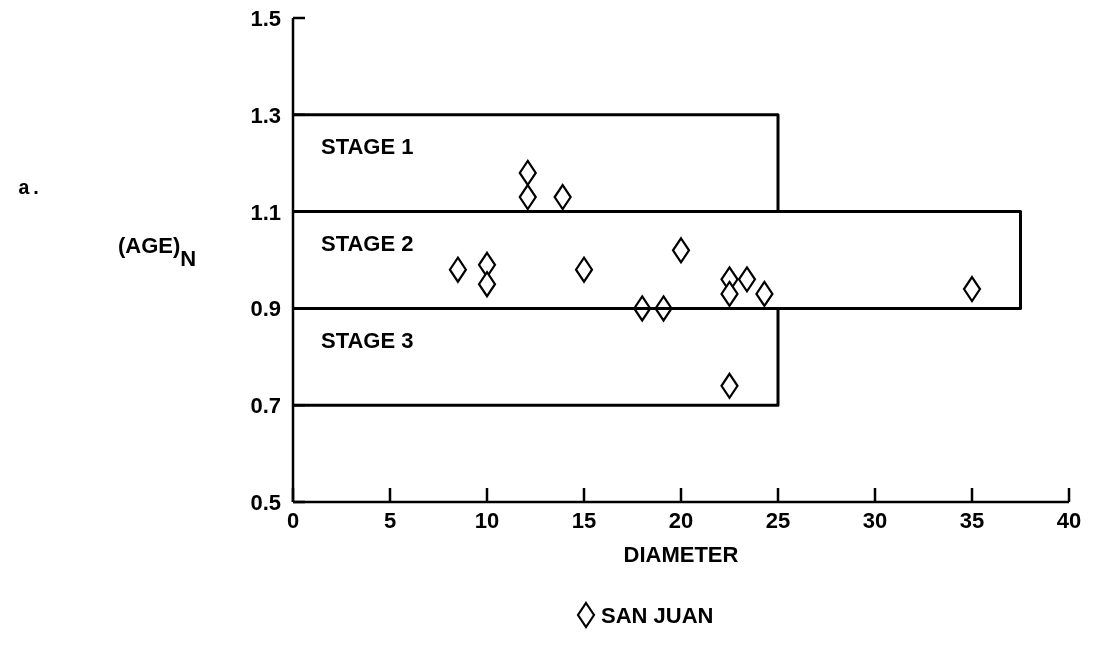  Describe the element at coordinates (367, 243) in the screenshot. I see `annotation: STAGE 2` at that location.